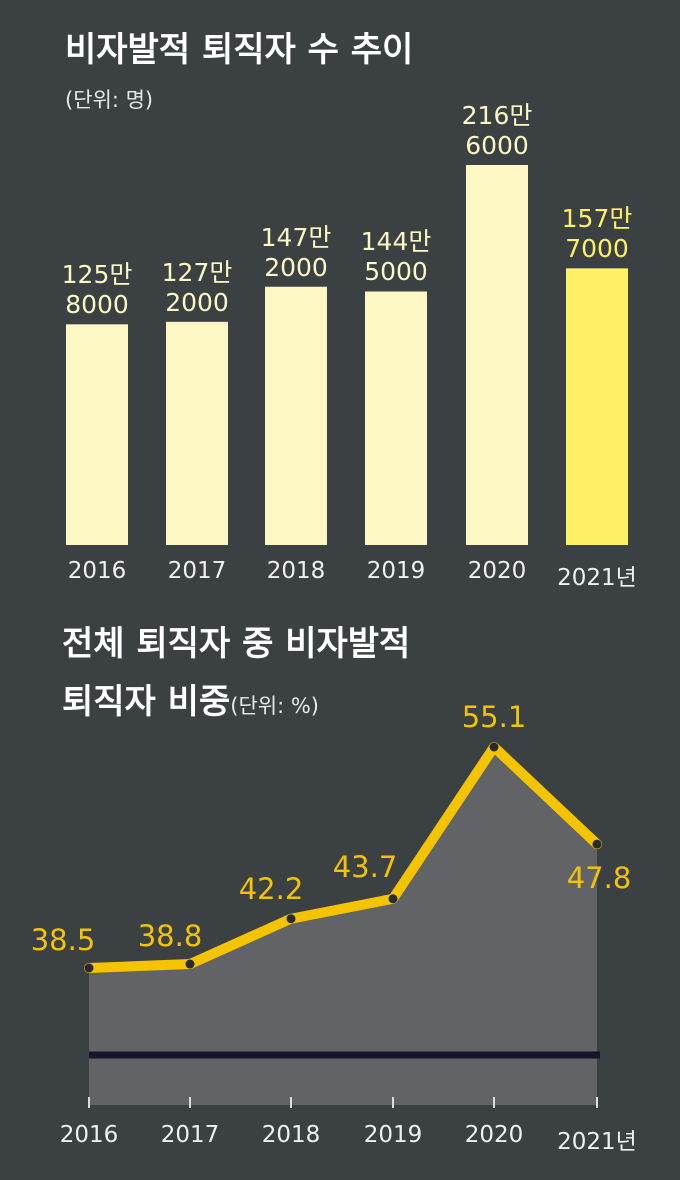 The width and height of the screenshot is (680, 1180). I want to click on value-label: 127만 2000, so click(197, 287).